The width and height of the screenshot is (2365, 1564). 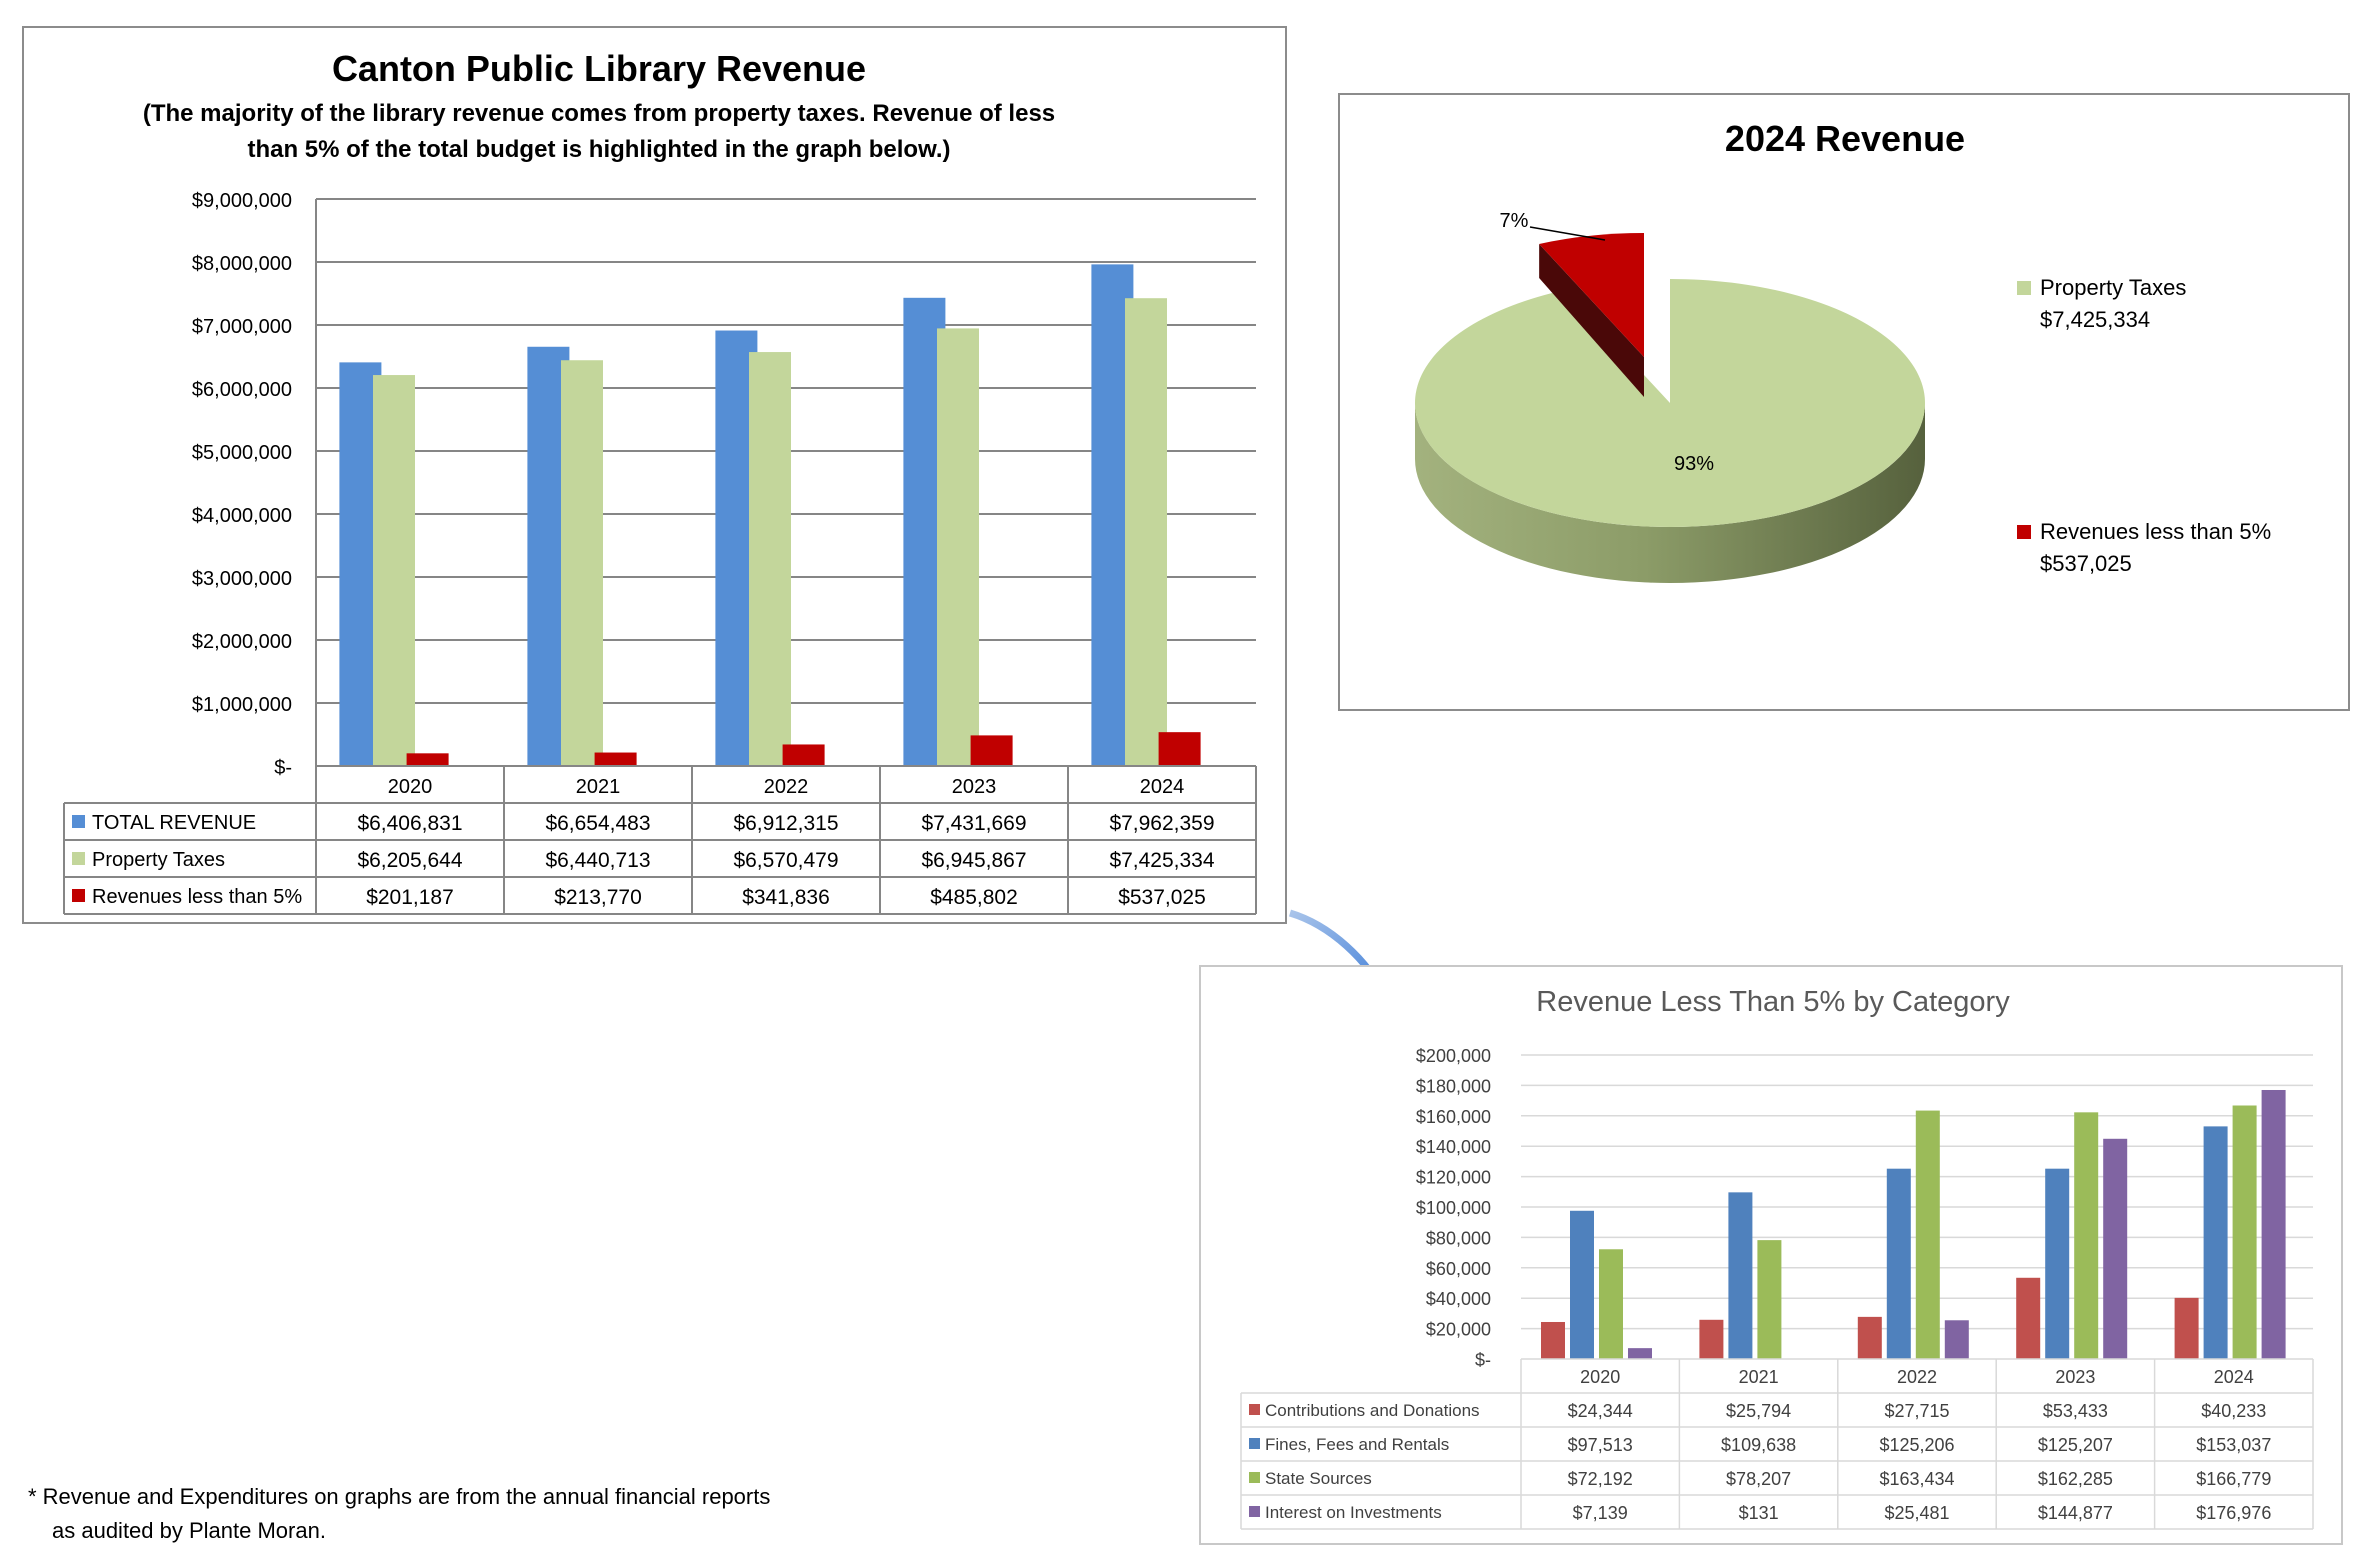 I want to click on table-cell-value: $213,770, so click(x=598, y=897).